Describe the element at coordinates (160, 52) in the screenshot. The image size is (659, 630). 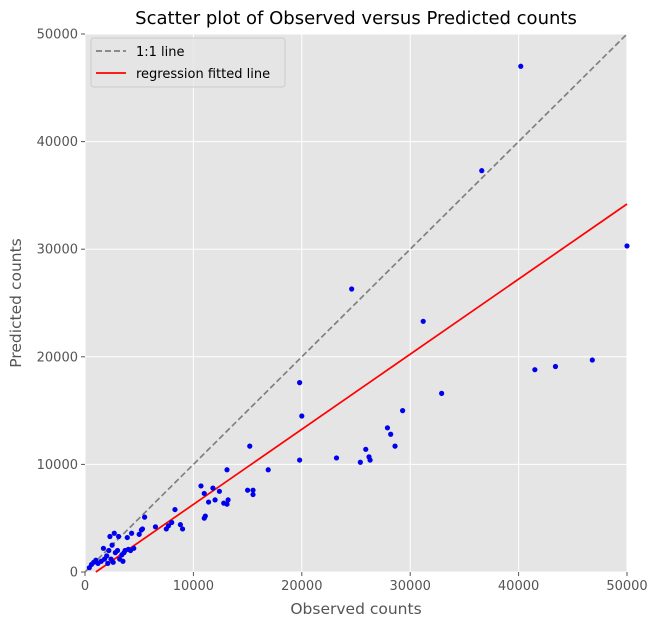
I see `legend-label-1-1-line: 1:1 line` at that location.